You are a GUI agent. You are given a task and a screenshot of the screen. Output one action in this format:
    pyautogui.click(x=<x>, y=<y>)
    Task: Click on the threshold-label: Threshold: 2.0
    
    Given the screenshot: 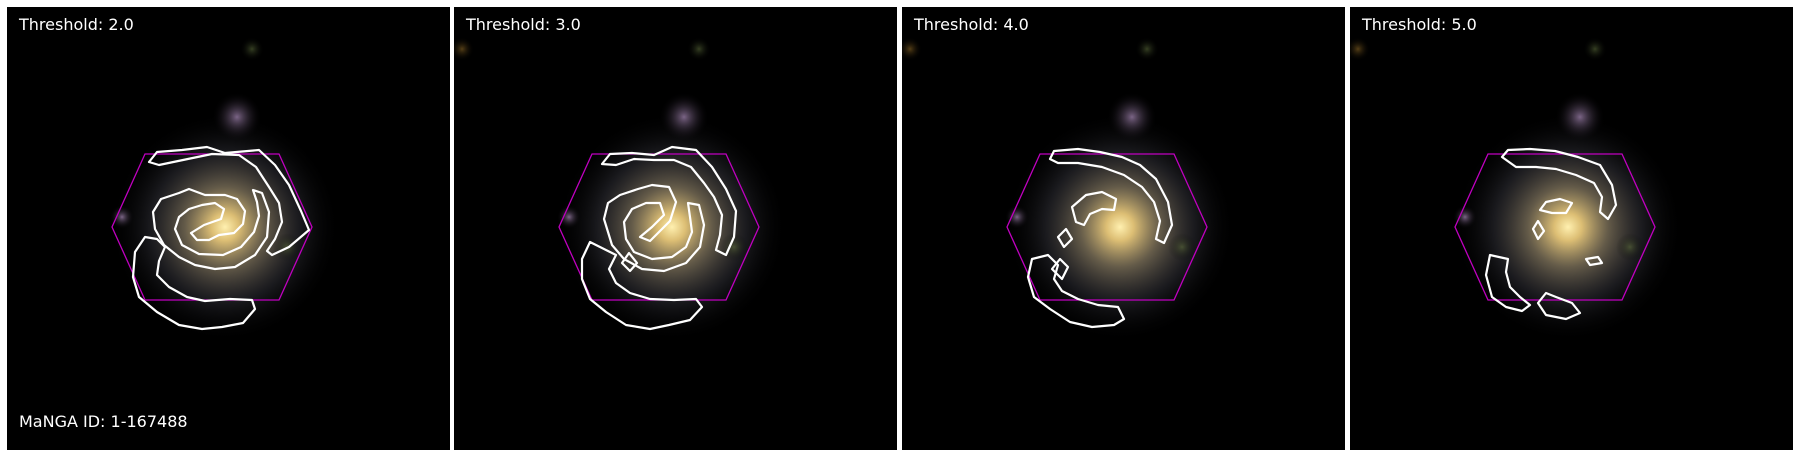 What is the action you would take?
    pyautogui.click(x=76, y=24)
    